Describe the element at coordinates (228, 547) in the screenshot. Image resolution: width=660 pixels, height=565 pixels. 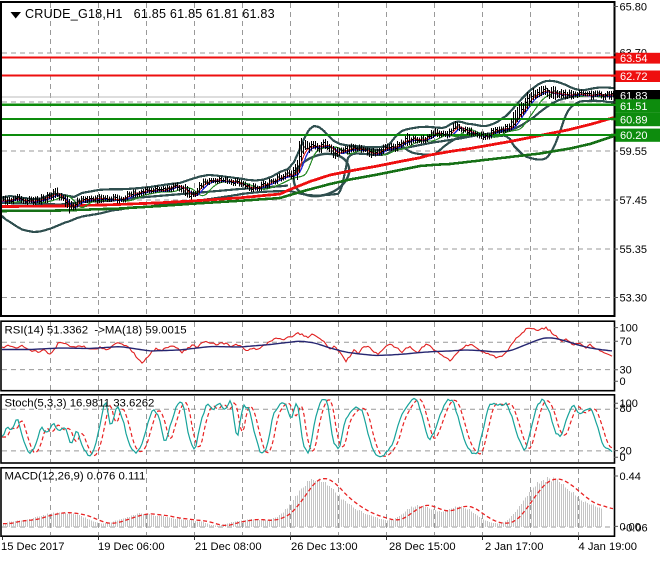
I see `svg-text: 21 Dec 08:00` at that location.